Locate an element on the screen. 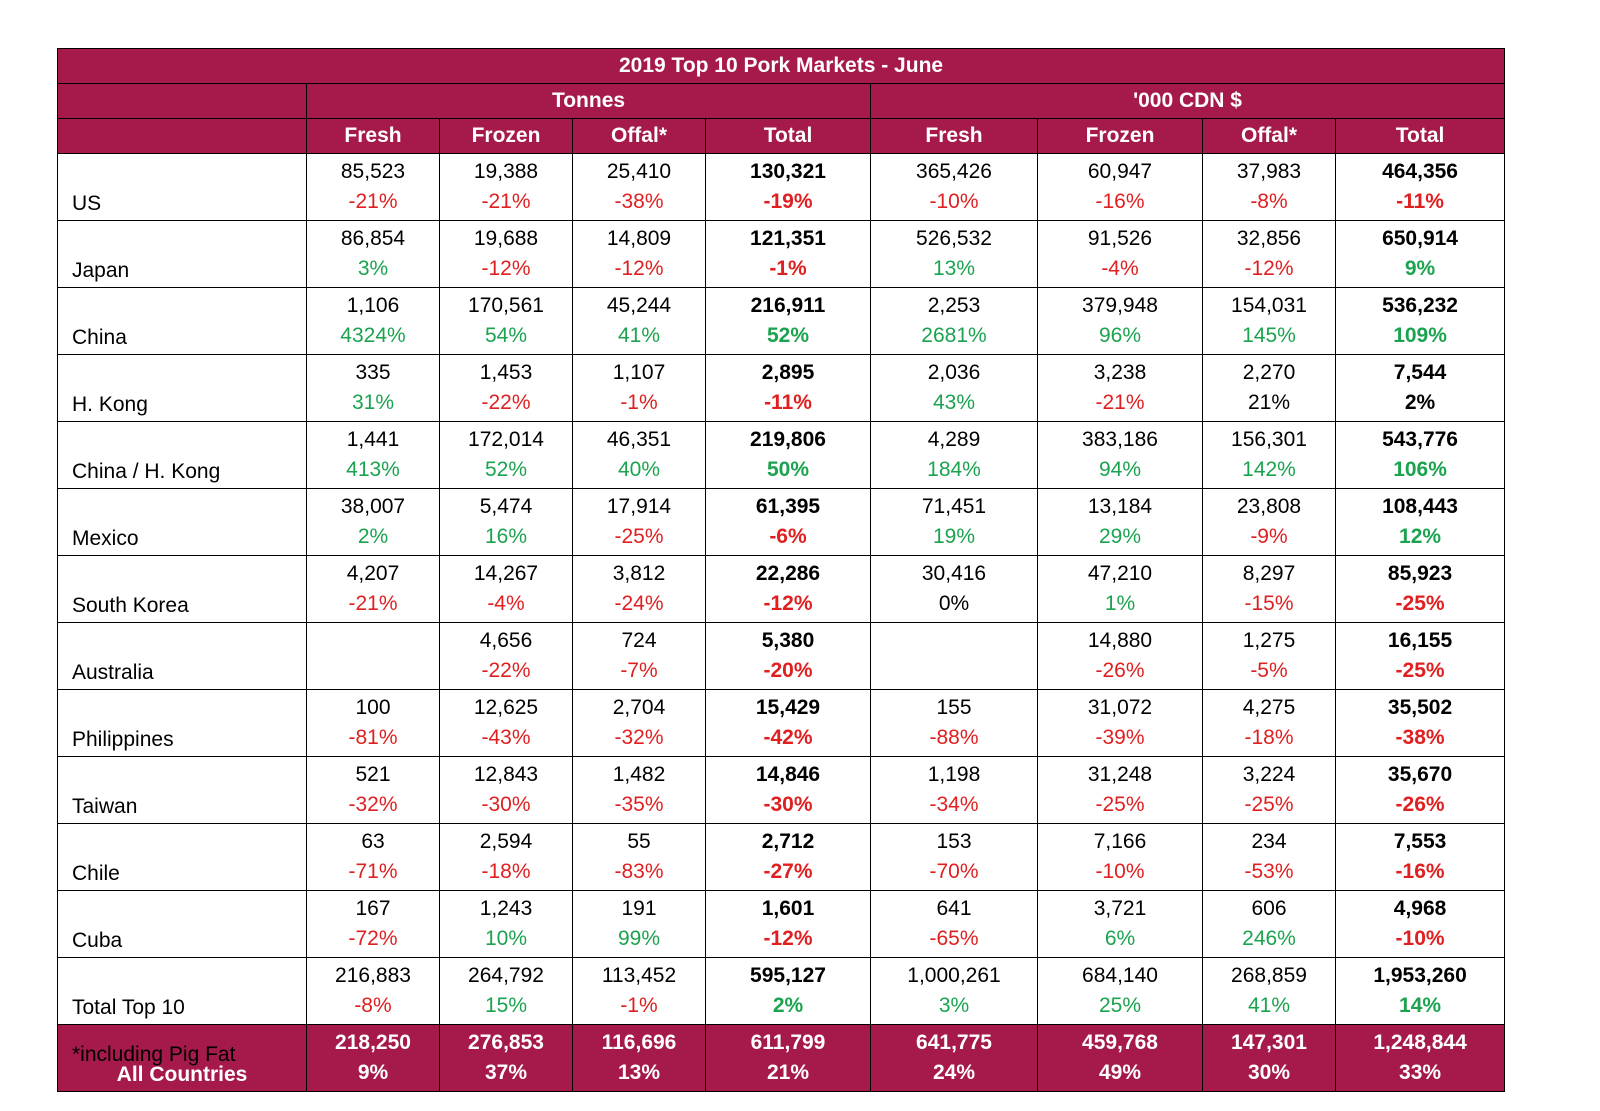  cell-percent-change: 2% is located at coordinates (788, 1005).